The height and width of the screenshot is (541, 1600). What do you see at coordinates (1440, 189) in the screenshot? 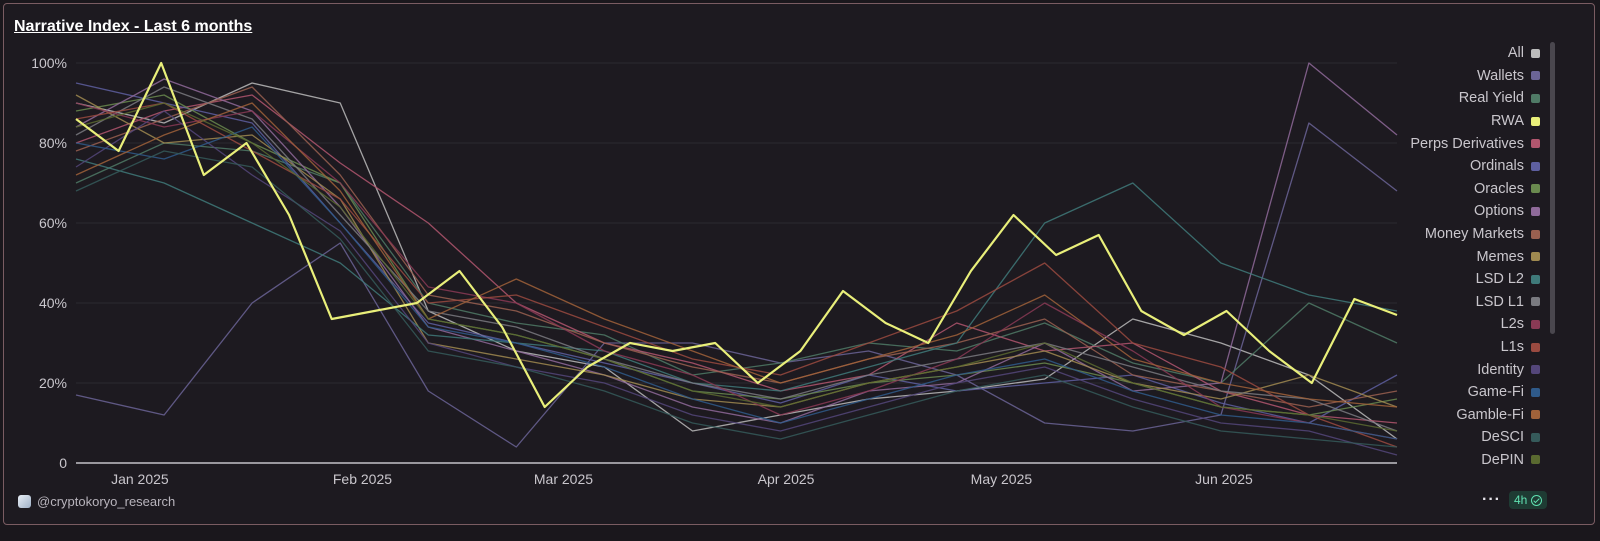
I see `legend-item: Oracles` at bounding box center [1440, 189].